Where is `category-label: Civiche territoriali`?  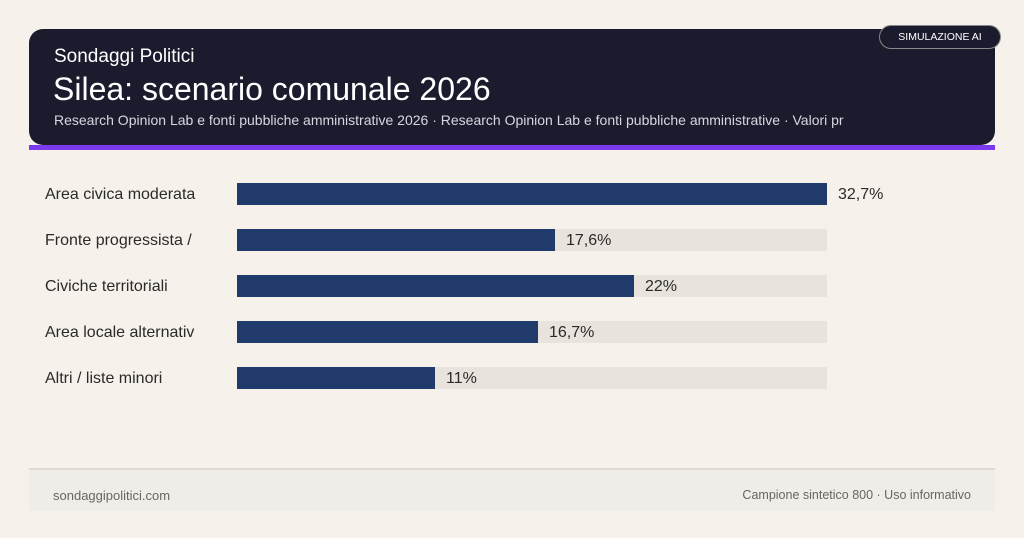 category-label: Civiche territoriali is located at coordinates (106, 286).